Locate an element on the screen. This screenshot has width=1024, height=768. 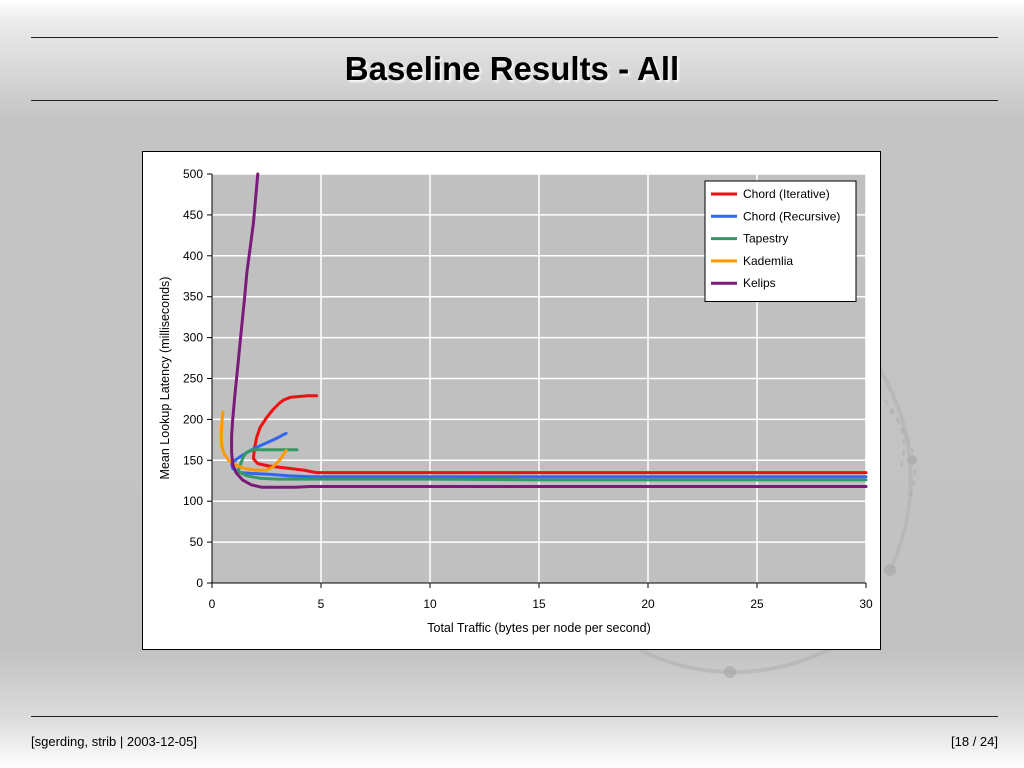
y-tick-label: 400 is located at coordinates (193, 256).